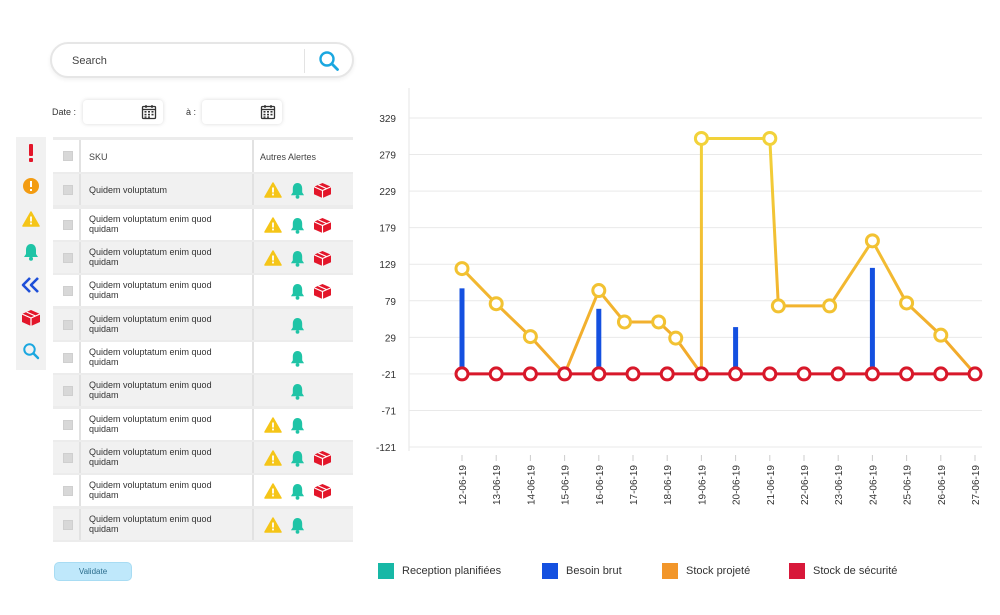 The image size is (1000, 615). I want to click on empty-icon-slot, so click(272, 325).